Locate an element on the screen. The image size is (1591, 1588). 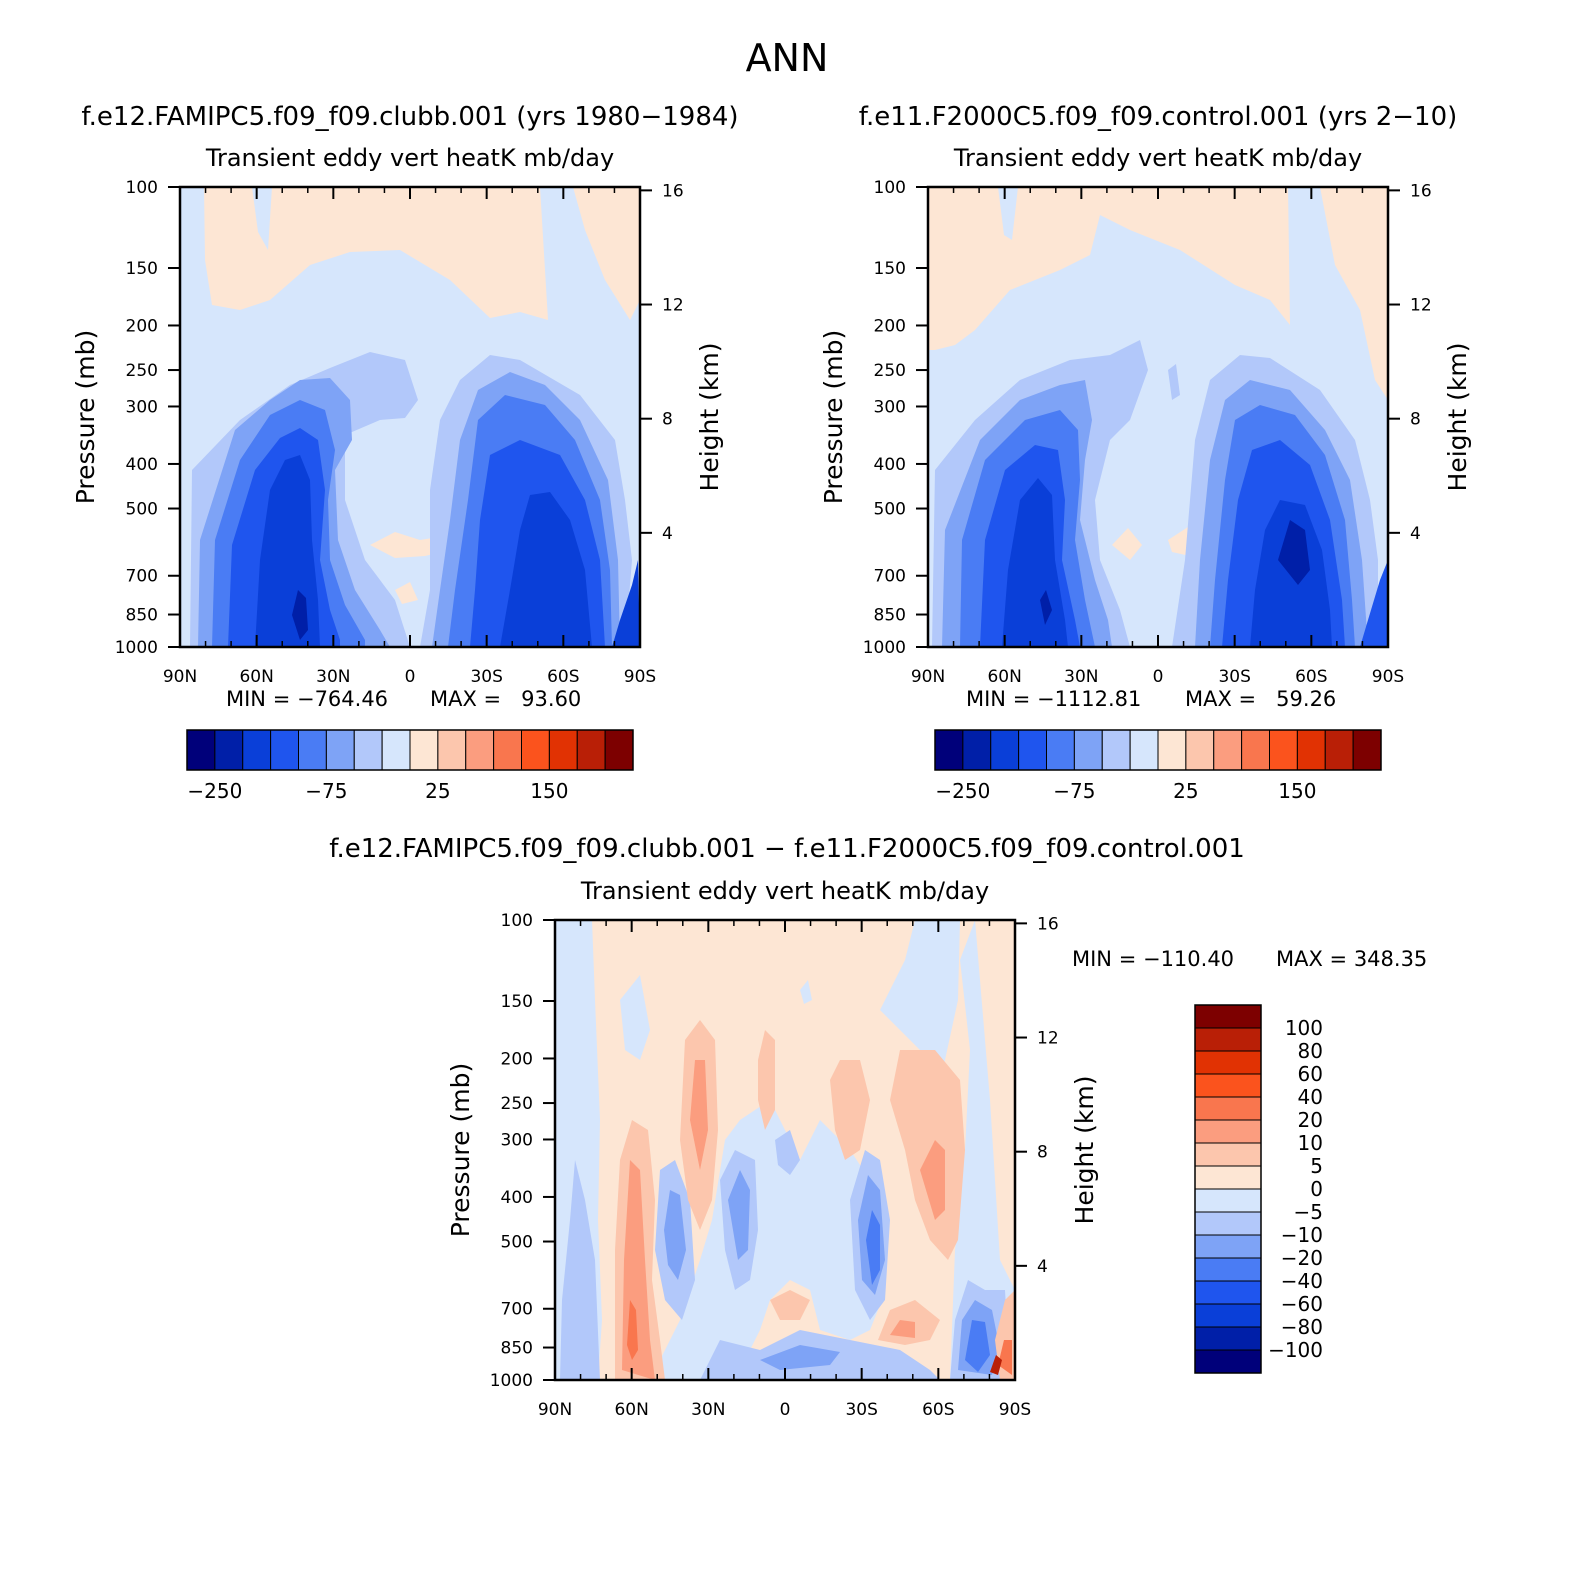
colorbar-label: −40 is located at coordinates (1302, 1281).